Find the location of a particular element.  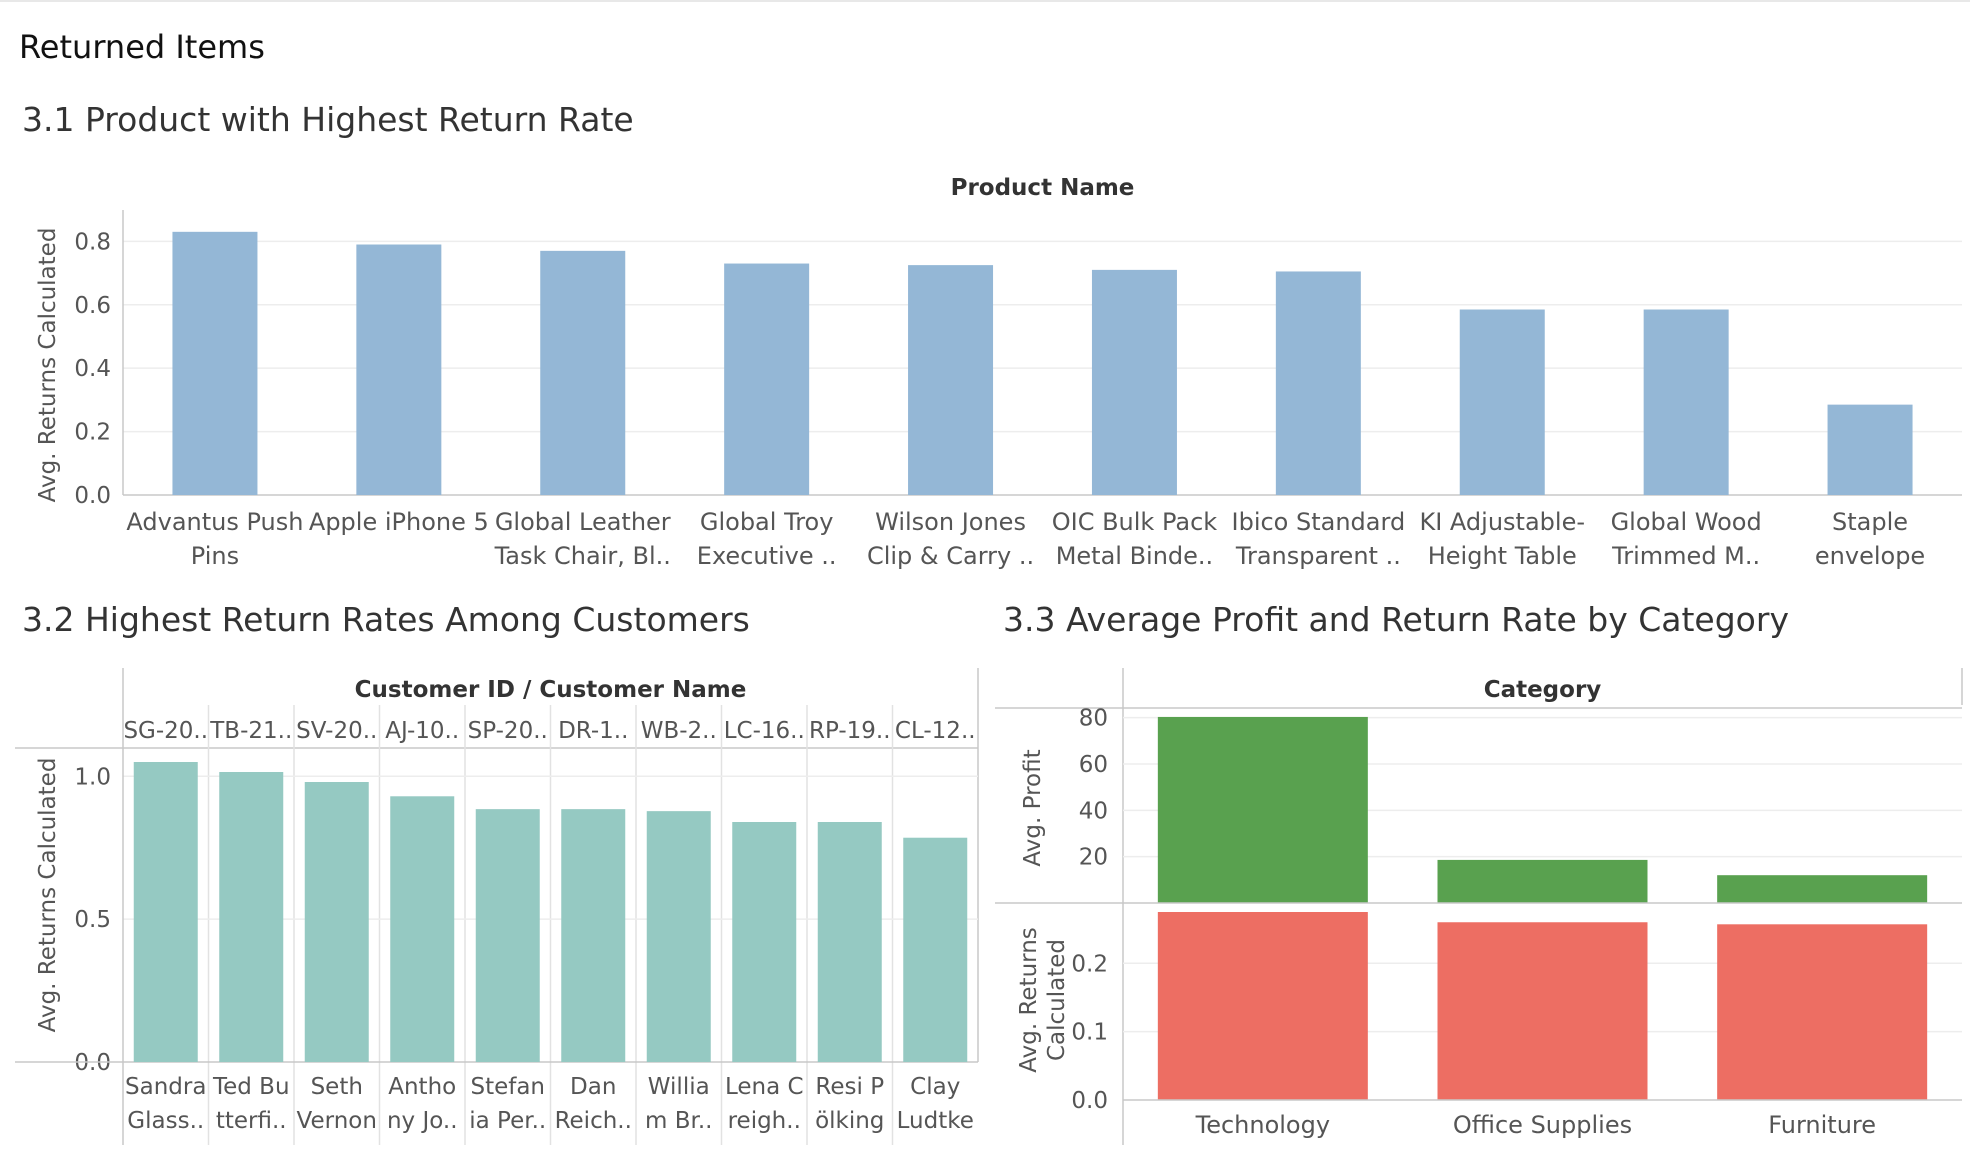

customer-name-label: Reich.. is located at coordinates (593, 1121).